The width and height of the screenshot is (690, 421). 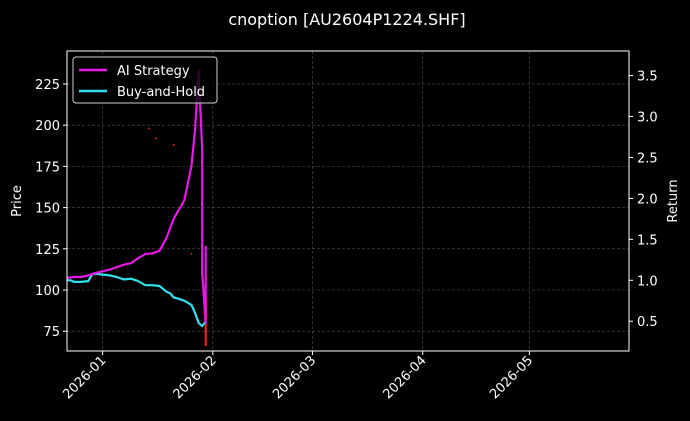 What do you see at coordinates (47, 126) in the screenshot?
I see `y-tick-label: 200` at bounding box center [47, 126].